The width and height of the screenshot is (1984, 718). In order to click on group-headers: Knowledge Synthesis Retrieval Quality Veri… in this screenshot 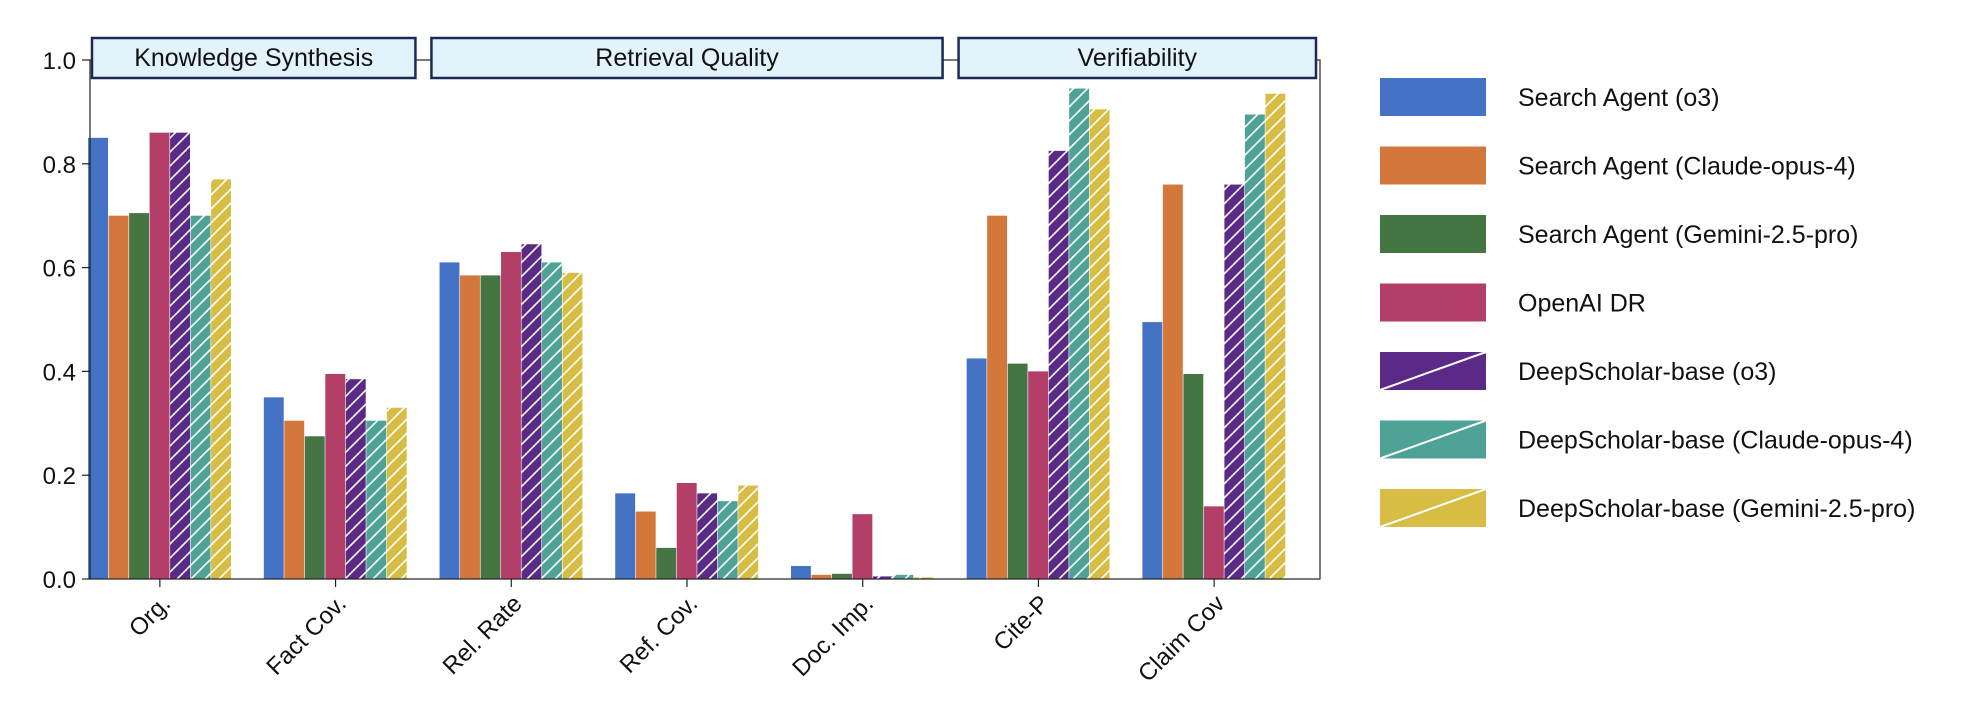, I will do `click(704, 58)`.